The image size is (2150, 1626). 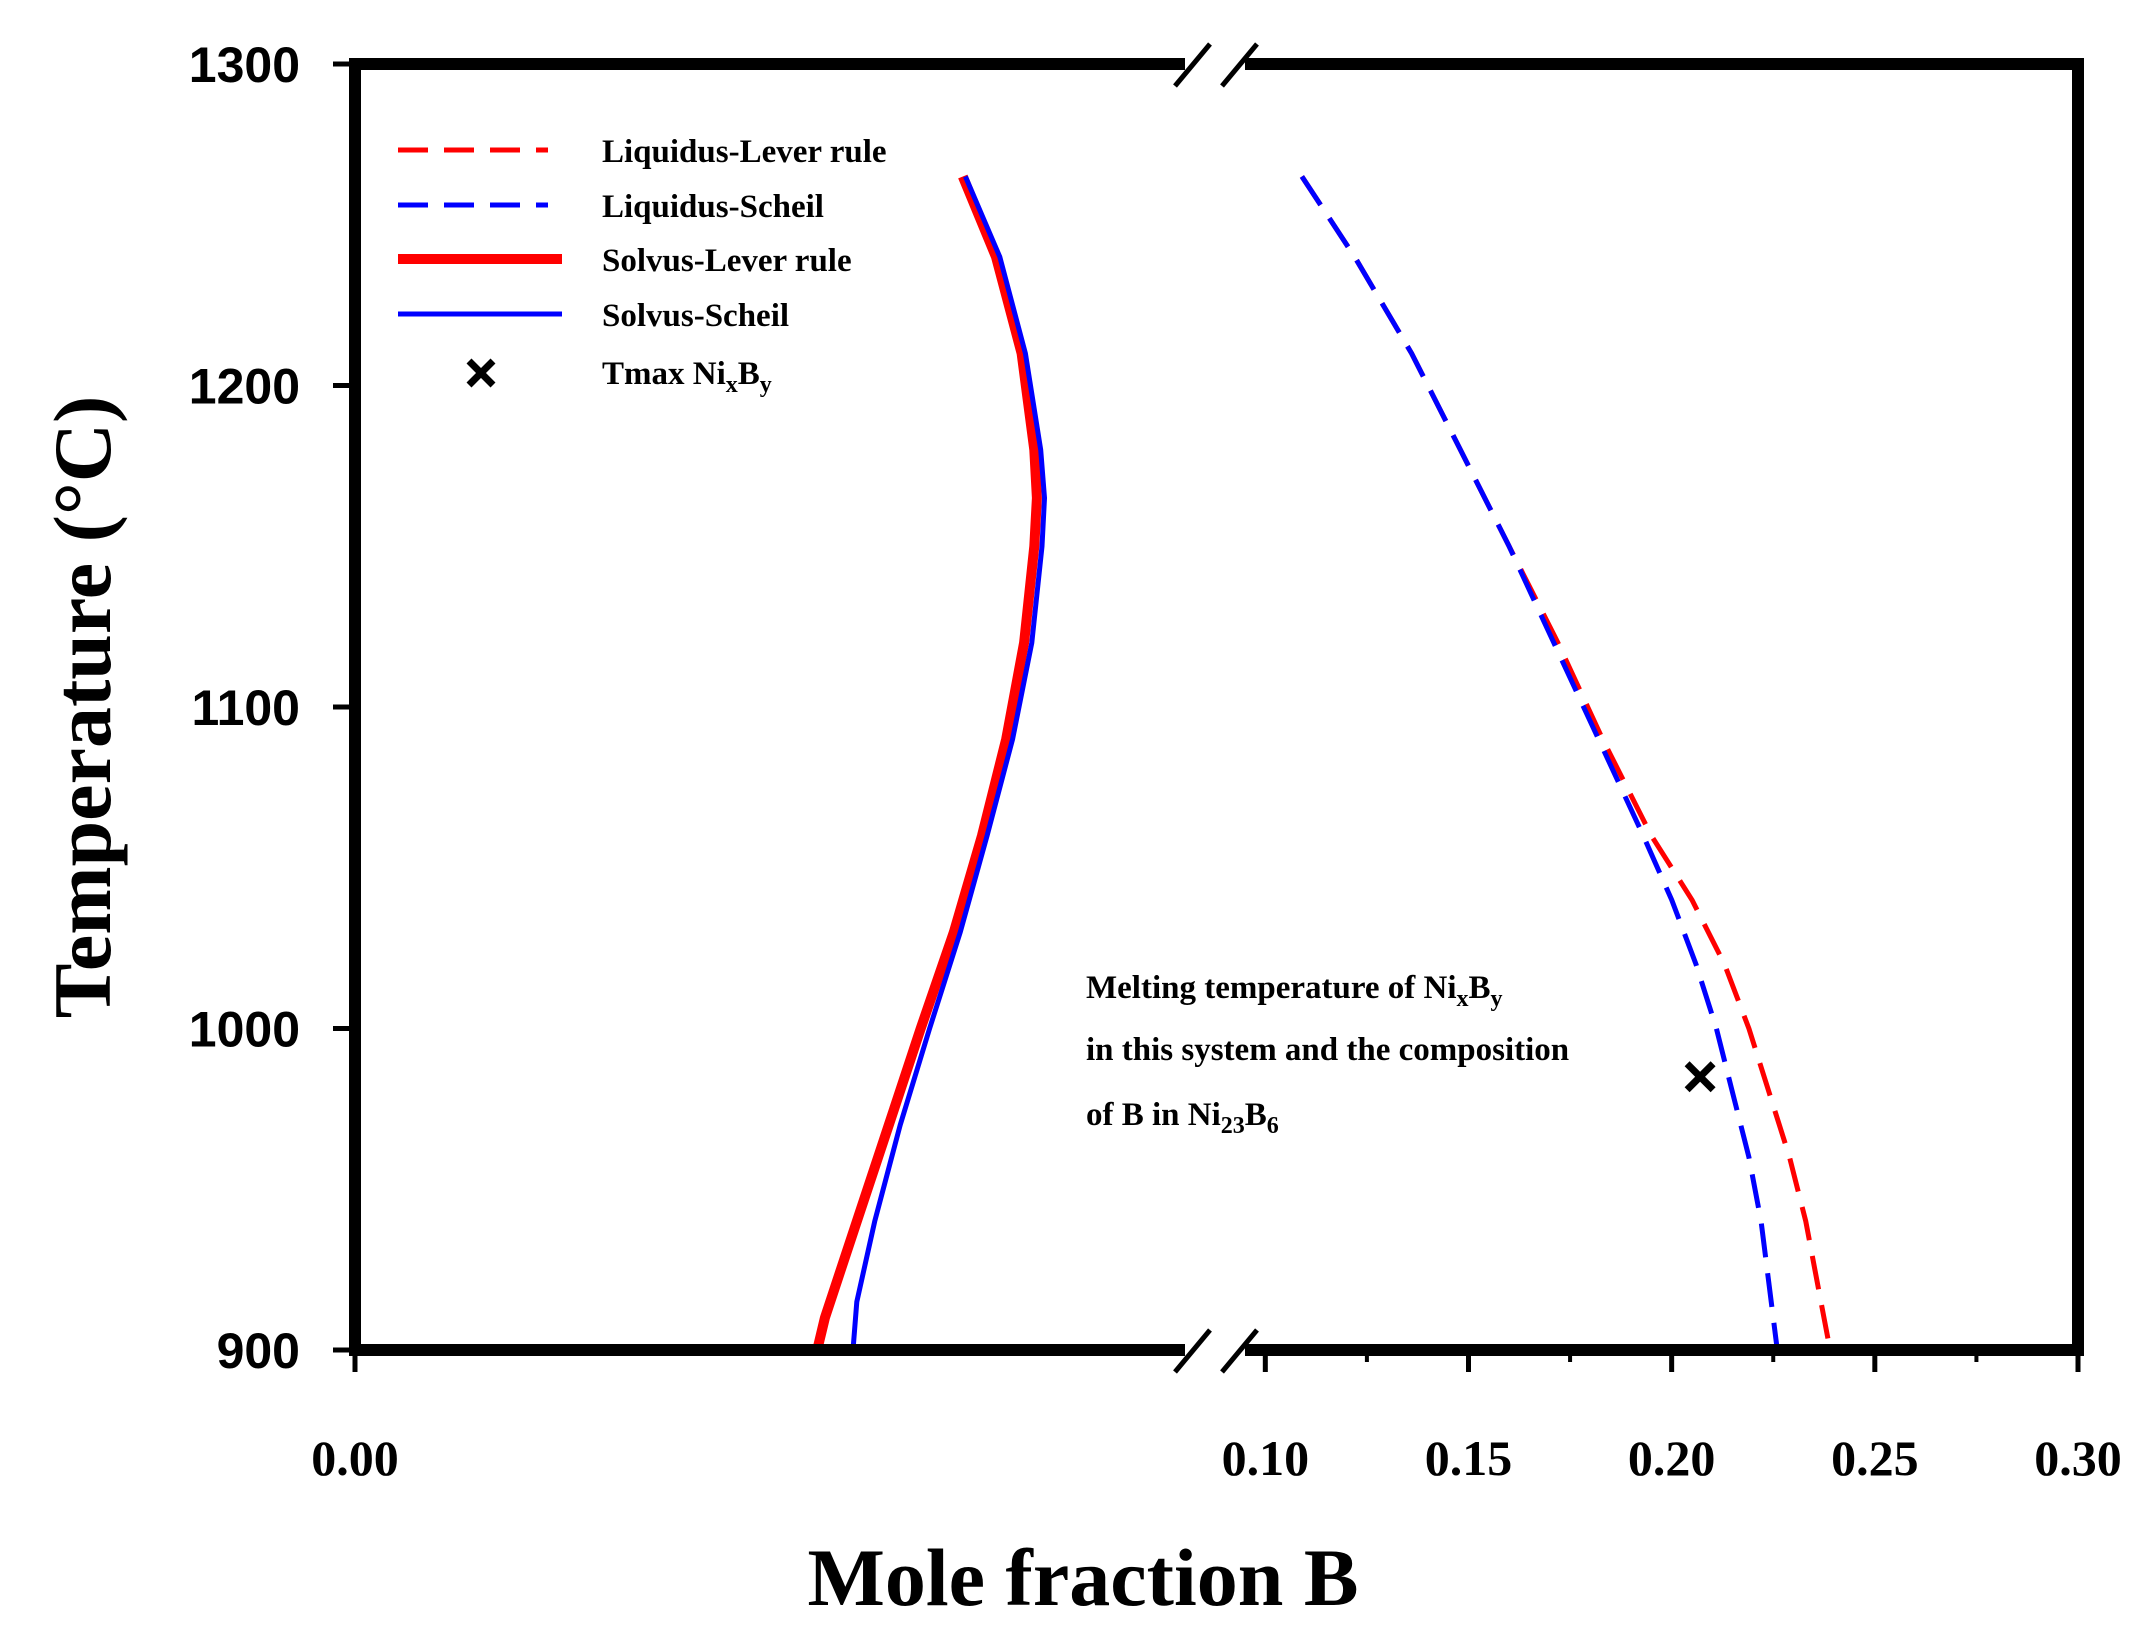 What do you see at coordinates (1480, 988) in the screenshot?
I see `annotation-line-1-mid: B` at bounding box center [1480, 988].